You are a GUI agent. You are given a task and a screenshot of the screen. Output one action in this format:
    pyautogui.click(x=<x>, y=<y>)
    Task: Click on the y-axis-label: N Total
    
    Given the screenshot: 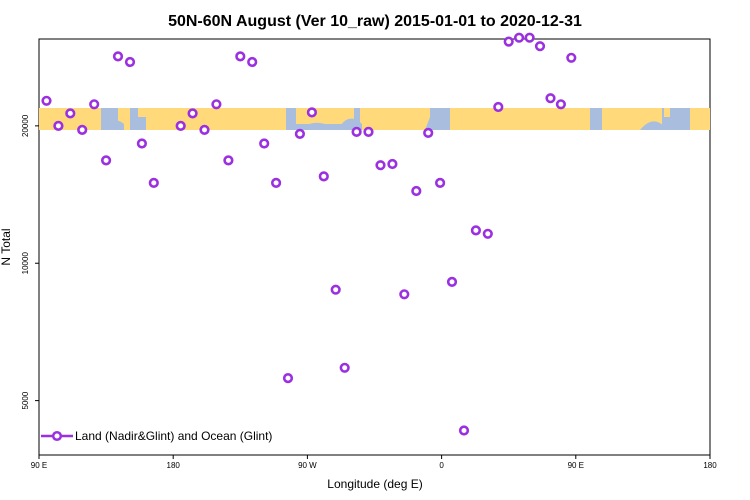 What is the action you would take?
    pyautogui.click(x=6, y=246)
    